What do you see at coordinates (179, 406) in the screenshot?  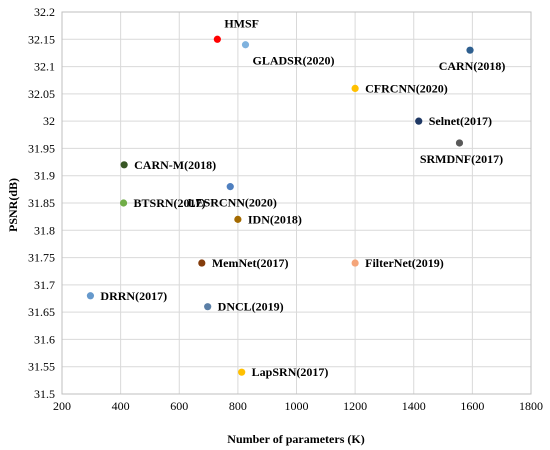 I see `x-tick-label: 600` at bounding box center [179, 406].